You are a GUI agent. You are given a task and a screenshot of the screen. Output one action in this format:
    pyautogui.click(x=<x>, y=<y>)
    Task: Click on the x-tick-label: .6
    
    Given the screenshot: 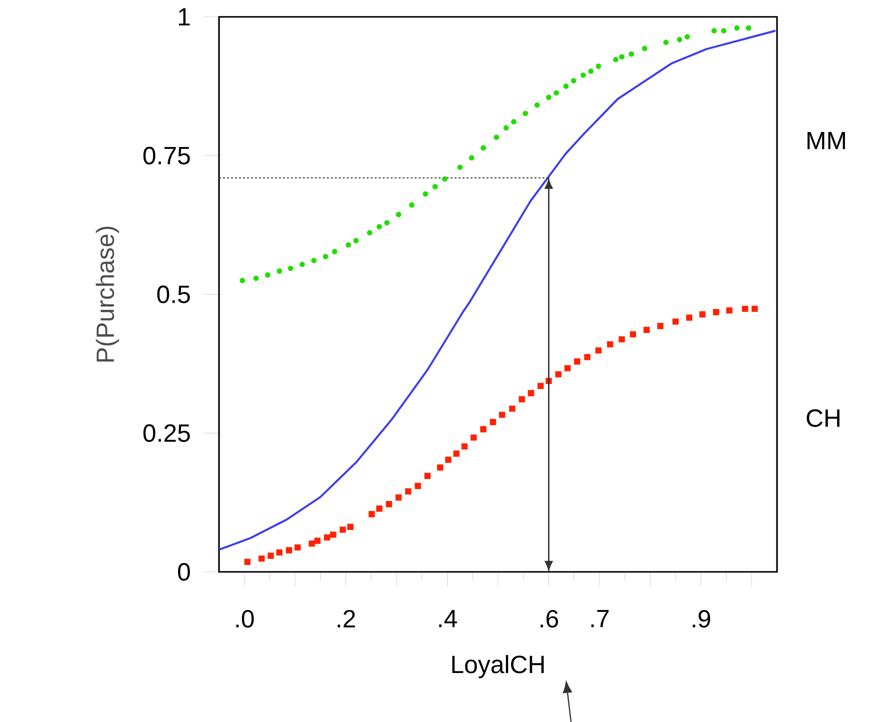 What is the action you would take?
    pyautogui.click(x=549, y=619)
    